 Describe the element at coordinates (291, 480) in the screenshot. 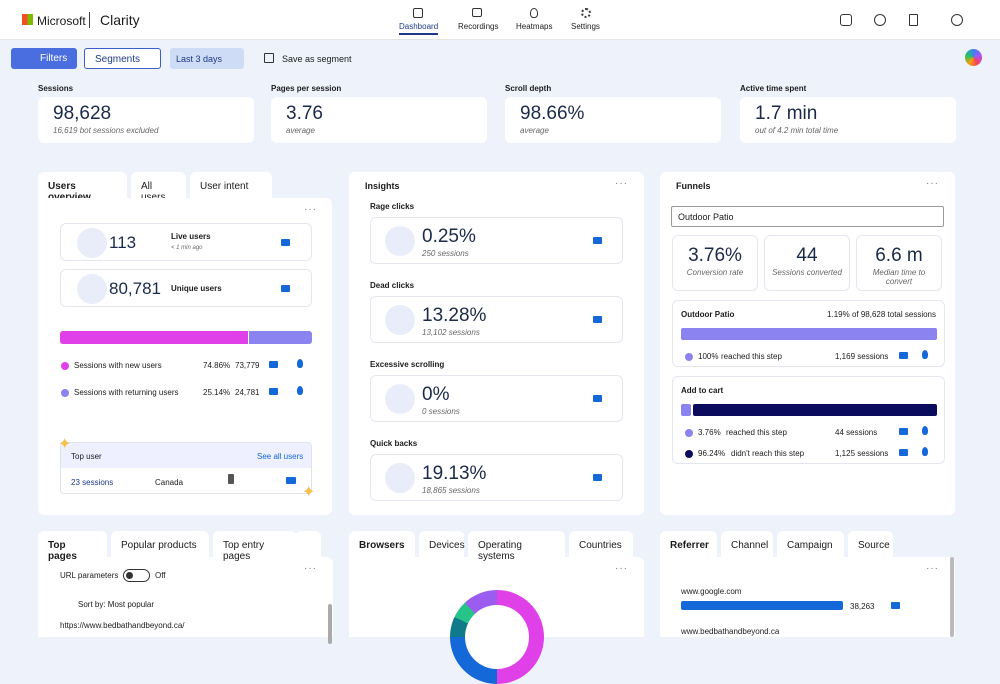

I see `card-icon` at that location.